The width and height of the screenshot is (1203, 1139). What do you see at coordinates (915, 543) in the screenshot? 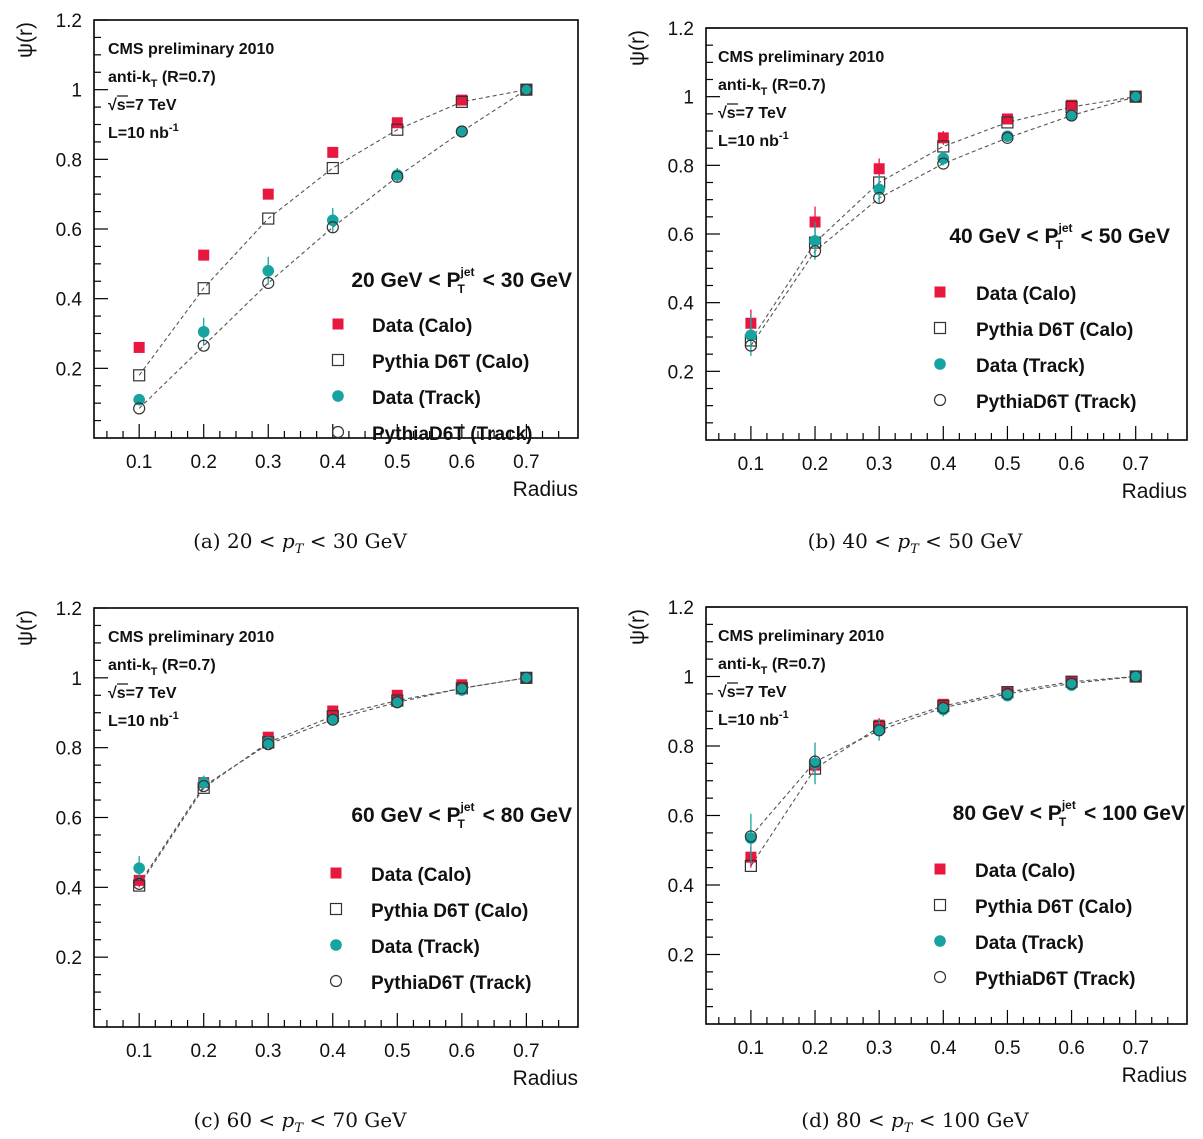
I see `caption-b: (b) 40 < pT < 50 GeV` at bounding box center [915, 543].